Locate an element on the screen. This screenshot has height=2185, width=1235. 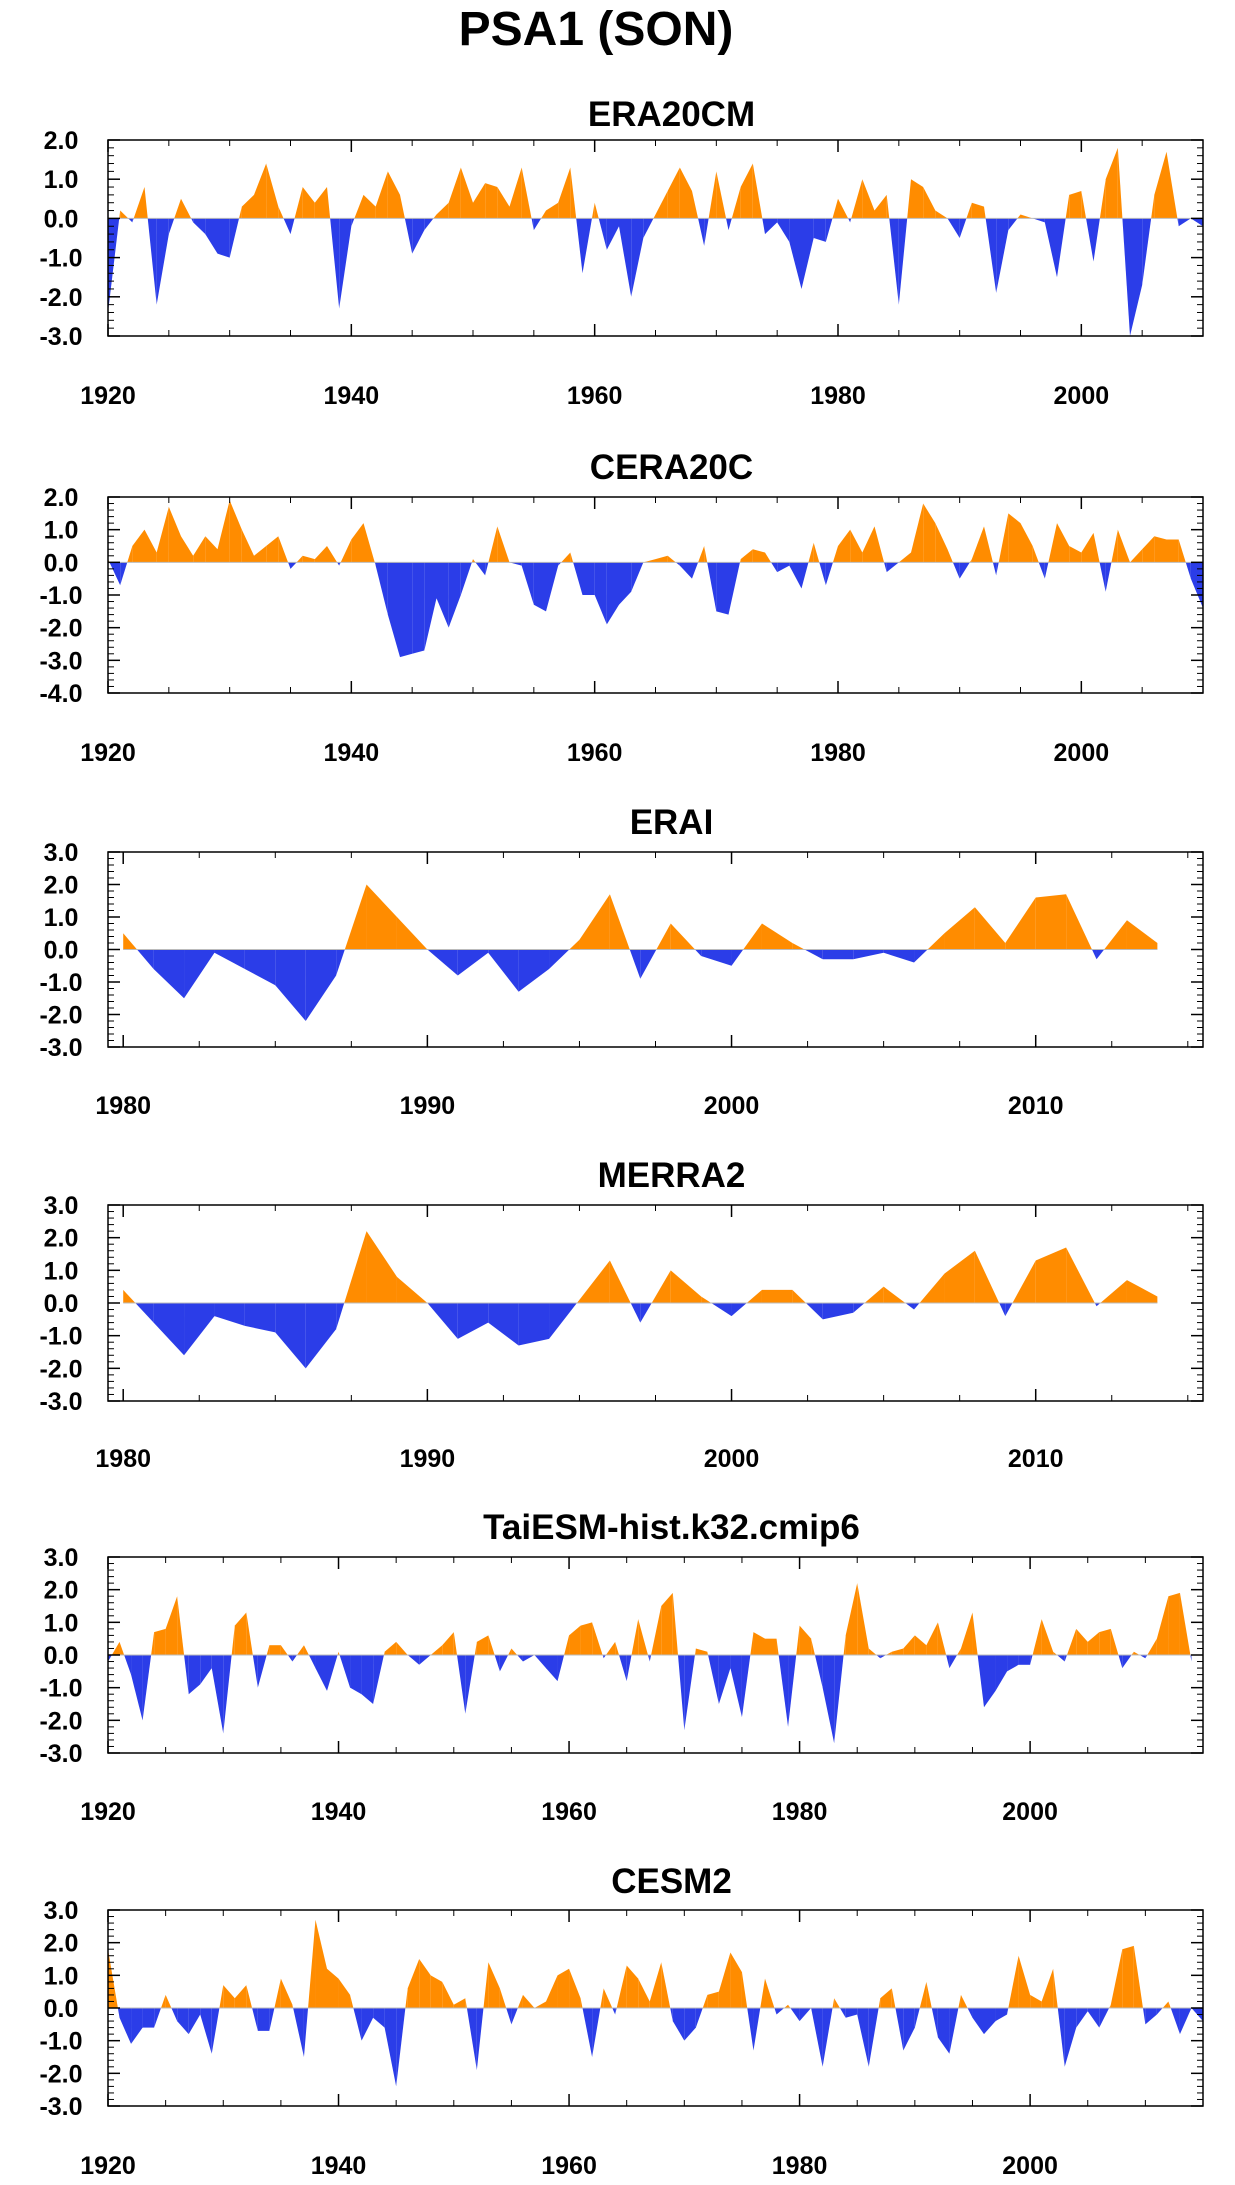
y-tick-label: -2.0 is located at coordinates (60, 1369).